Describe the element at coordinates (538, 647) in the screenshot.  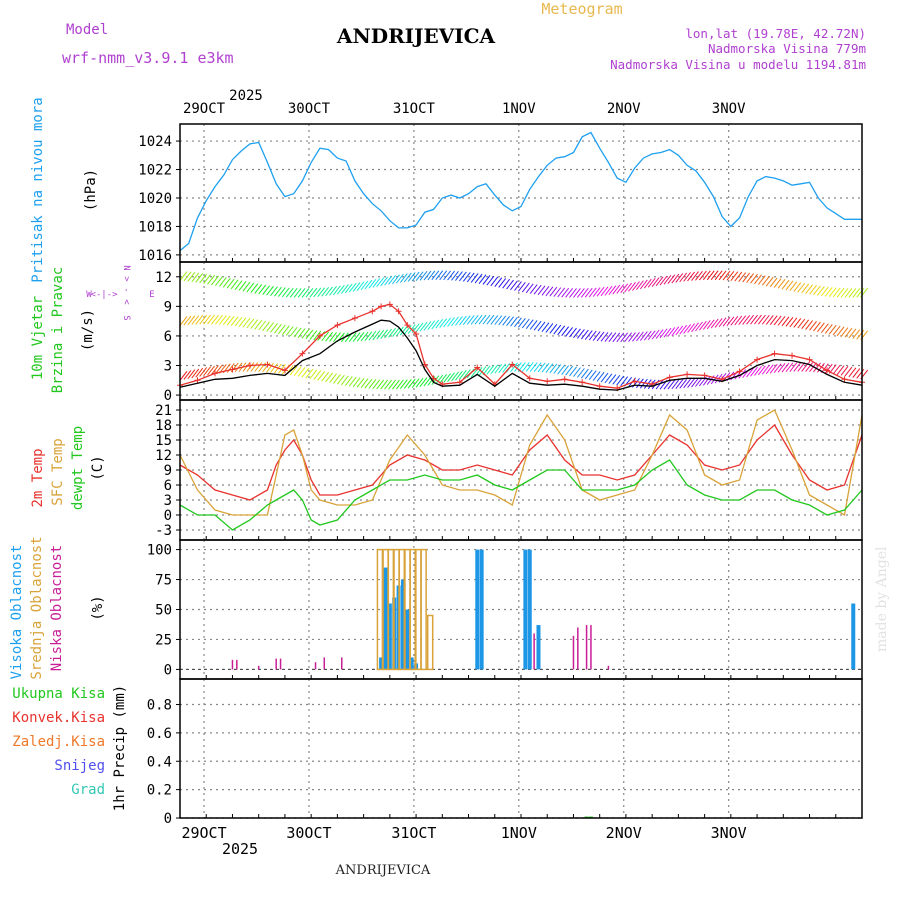
I see `bar-cloud_high` at that location.